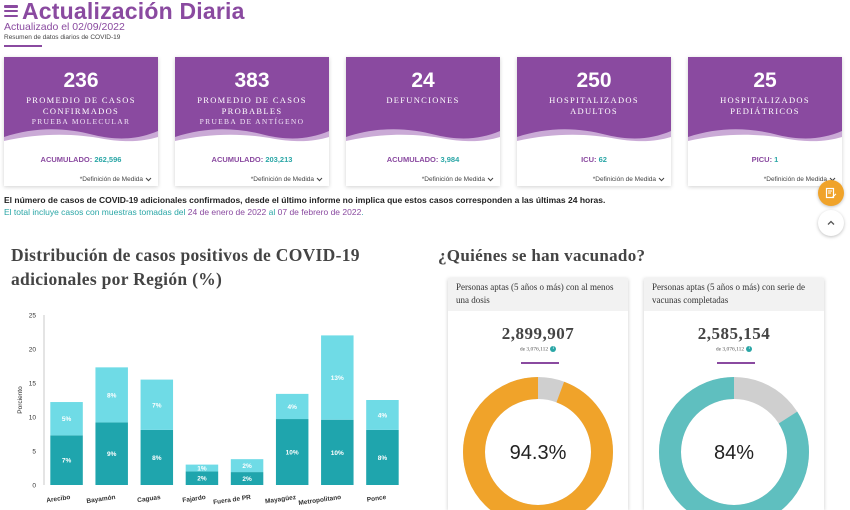 Image resolution: width=850 pixels, height=510 pixels. I want to click on card-value: 236, so click(81, 80).